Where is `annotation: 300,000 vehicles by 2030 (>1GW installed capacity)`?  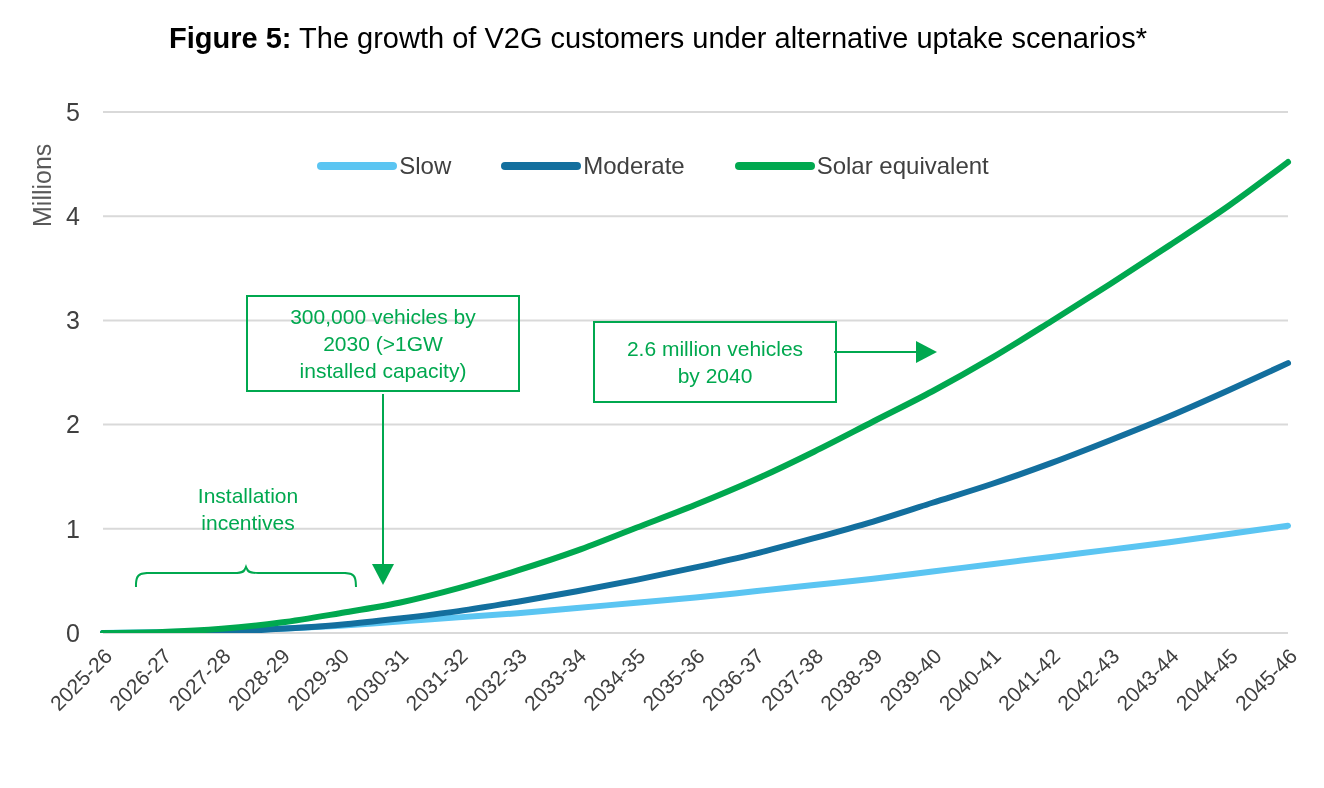 annotation: 300,000 vehicles by 2030 (>1GW installed capacity) is located at coordinates (383, 343).